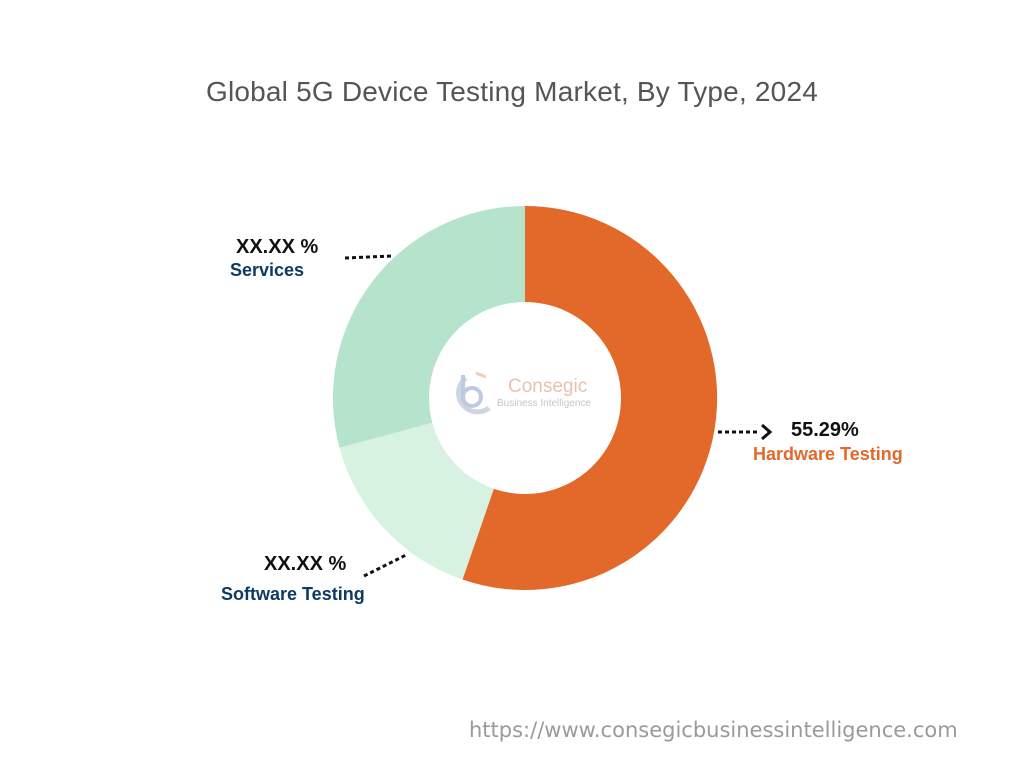 The image size is (1024, 768). Describe the element at coordinates (473, 393) in the screenshot. I see `consegic-logo-icon` at that location.